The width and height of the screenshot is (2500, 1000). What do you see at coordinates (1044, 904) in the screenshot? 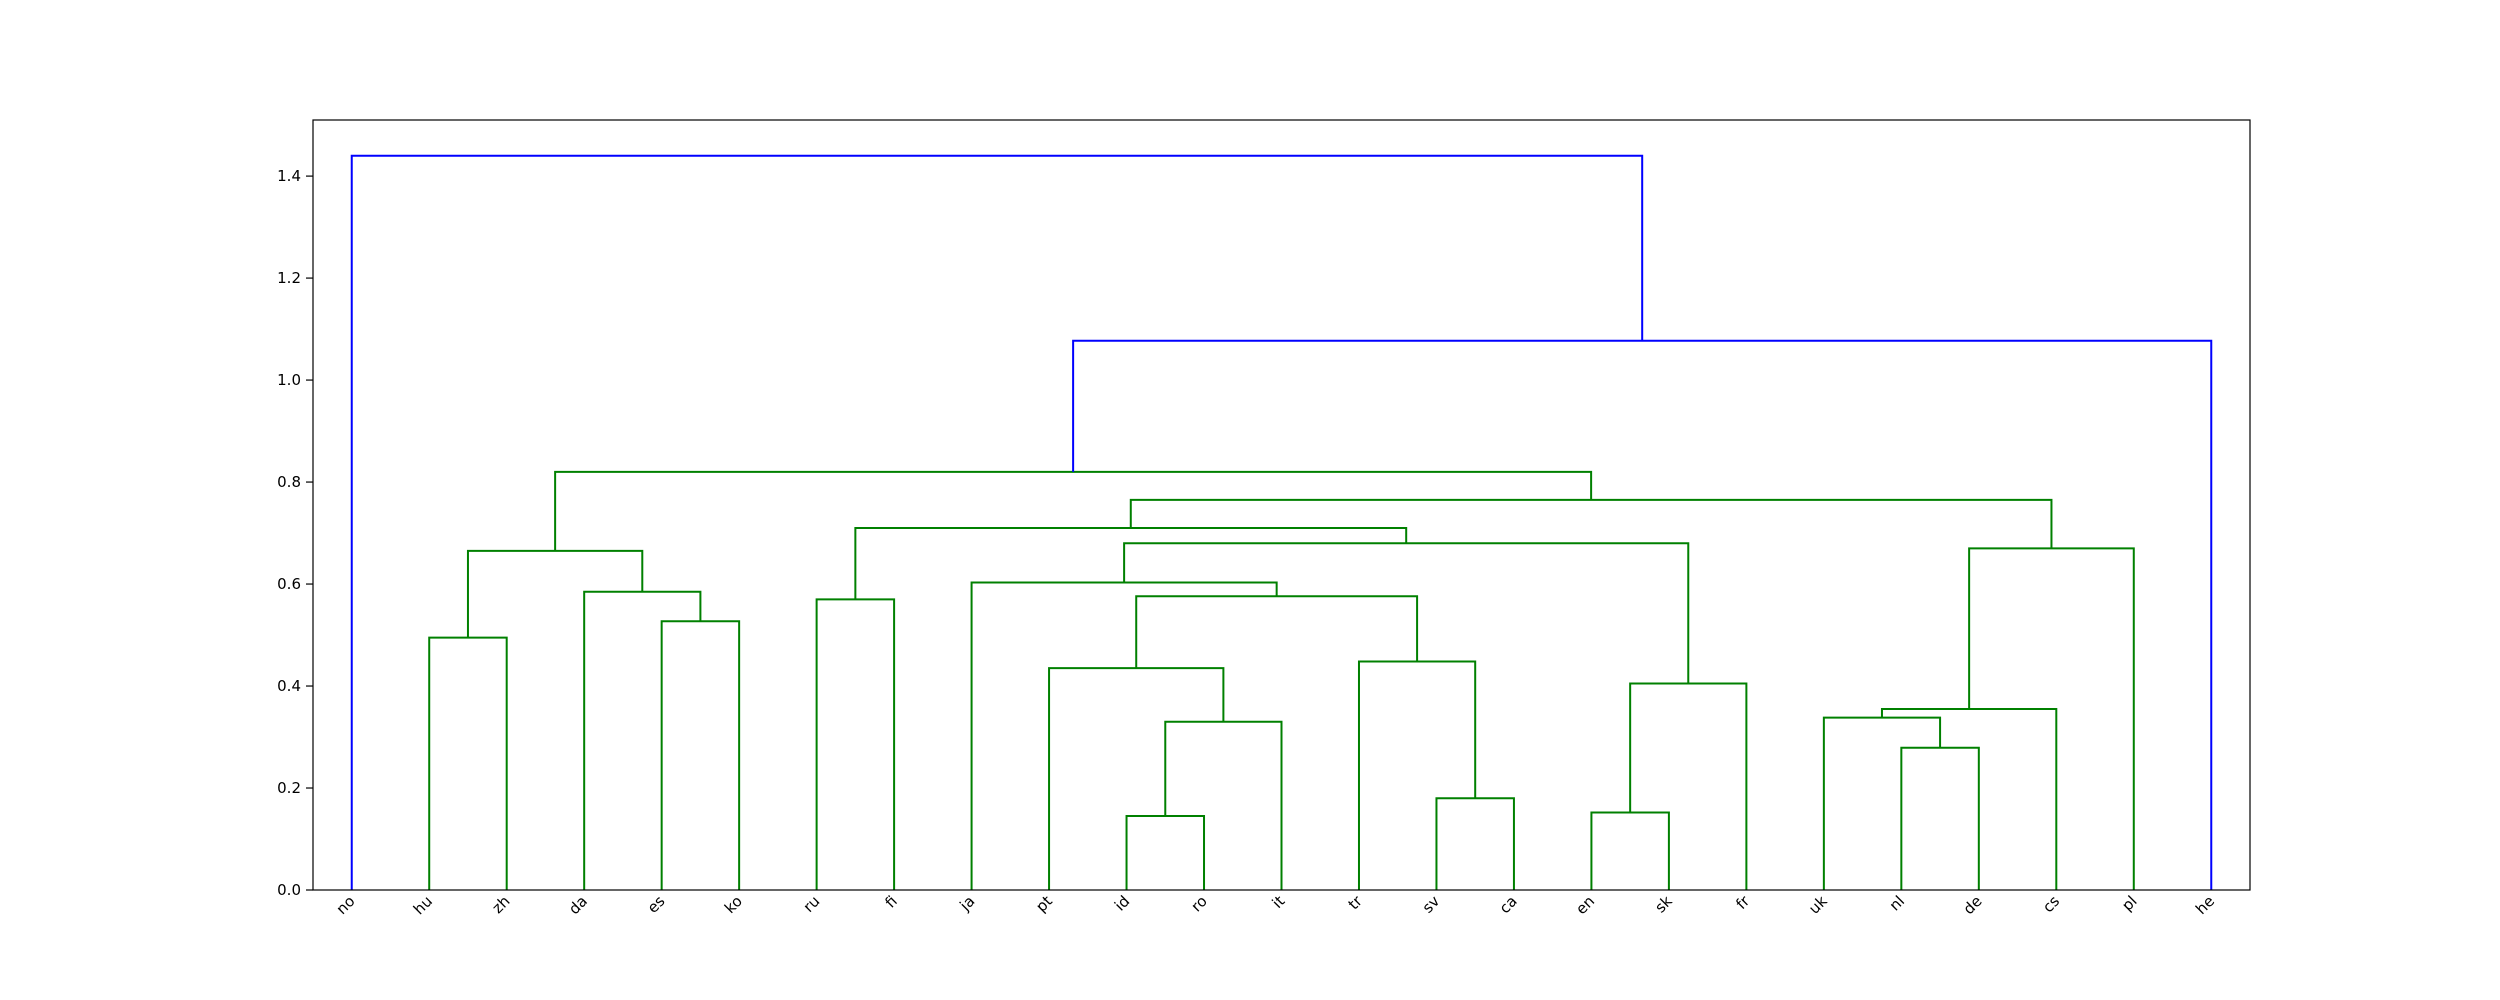
I see `x-tick-label: pt` at bounding box center [1044, 904].